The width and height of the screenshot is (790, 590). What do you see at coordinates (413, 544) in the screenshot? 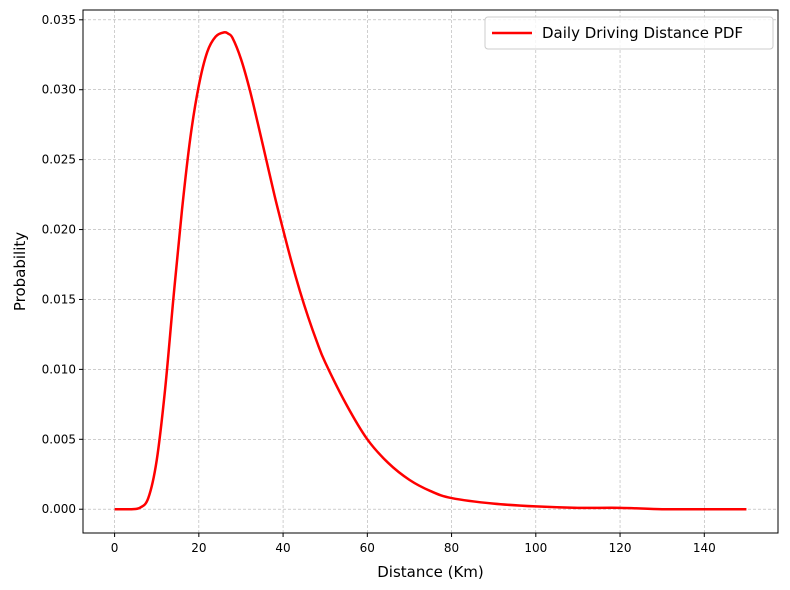
I see `x-axis: 0 20 40 60 80 100 120 140` at bounding box center [413, 544].